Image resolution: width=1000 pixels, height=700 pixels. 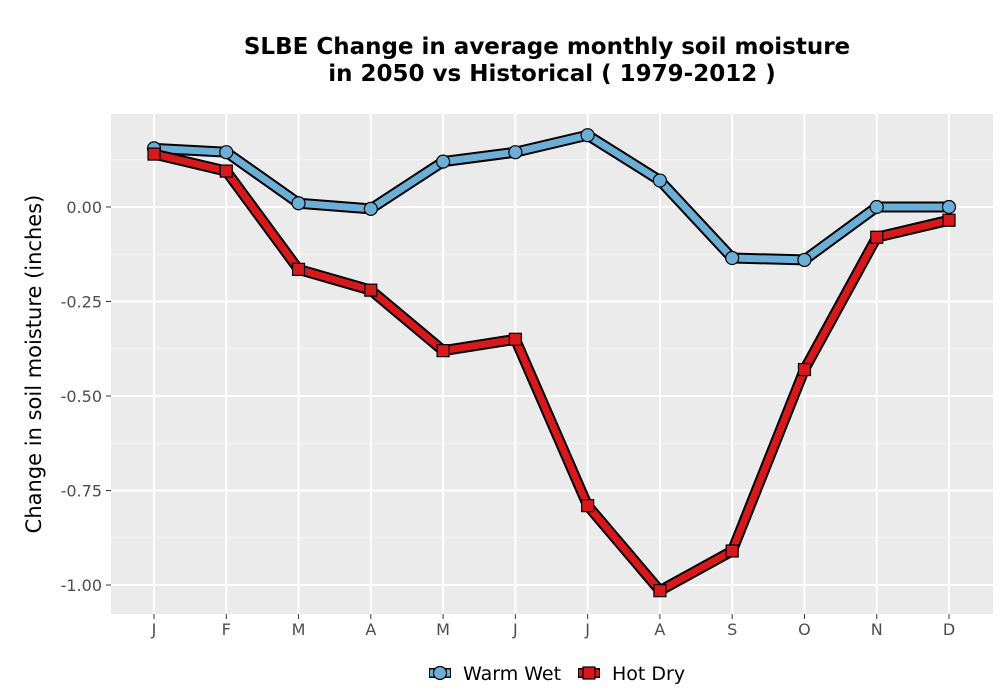 I want to click on legend-label-warm-wet: Warm Wet, so click(x=512, y=674).